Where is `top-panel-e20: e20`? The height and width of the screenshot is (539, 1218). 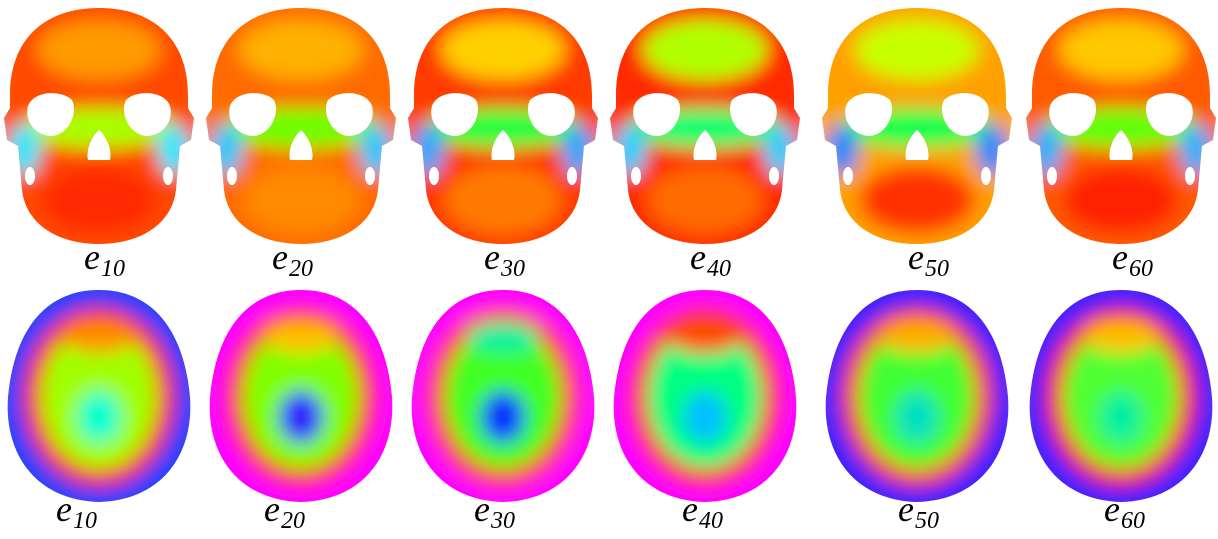
top-panel-e20: e20 is located at coordinates (301, 410).